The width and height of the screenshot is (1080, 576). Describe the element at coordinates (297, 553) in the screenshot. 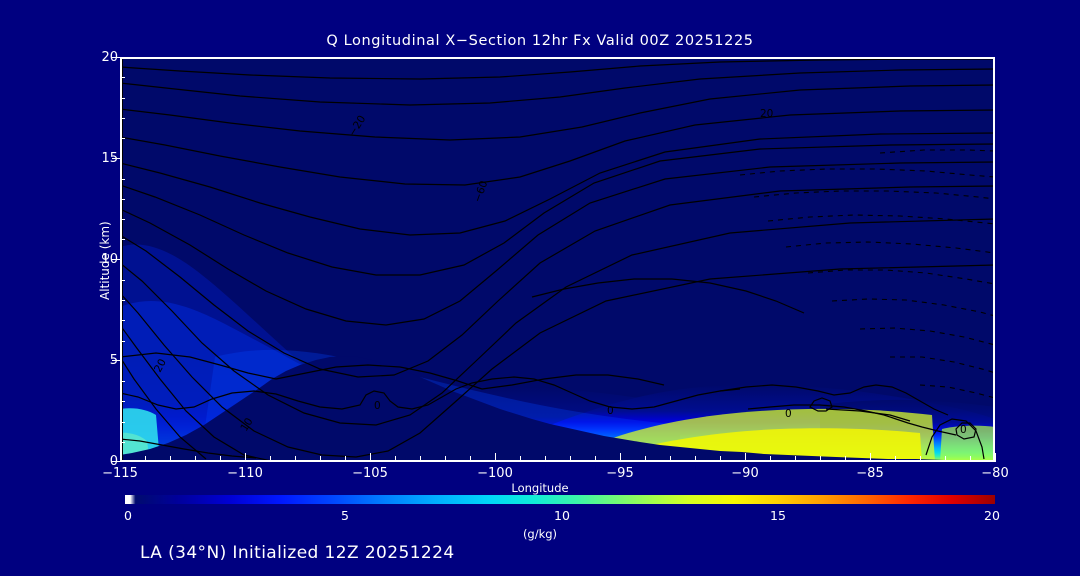

I see `figure-footer: LA (34°N) Initialized 12Z 20251224` at that location.